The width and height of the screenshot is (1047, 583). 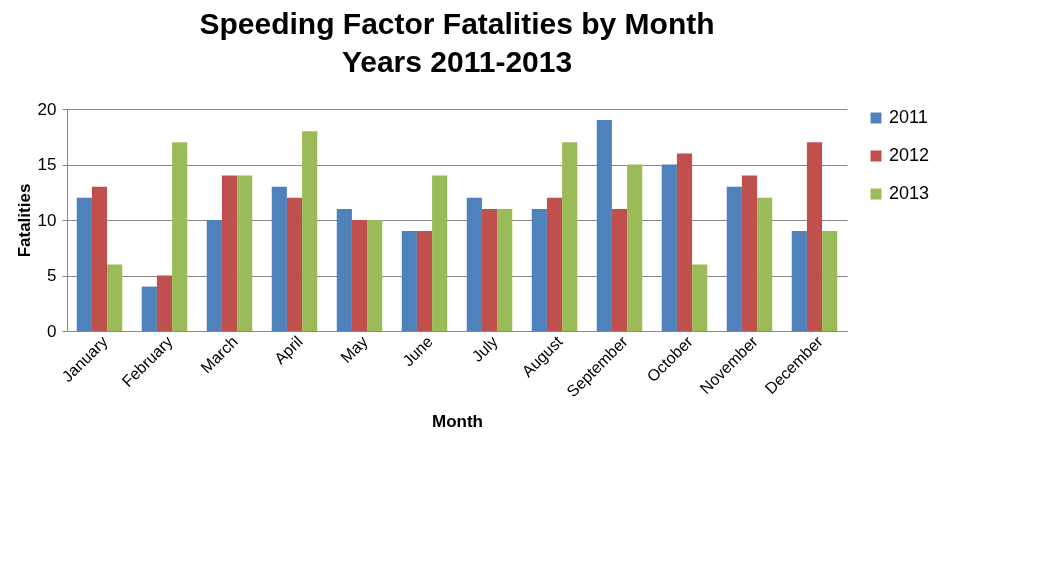 What do you see at coordinates (484, 348) in the screenshot?
I see `x-tick-label: July` at bounding box center [484, 348].